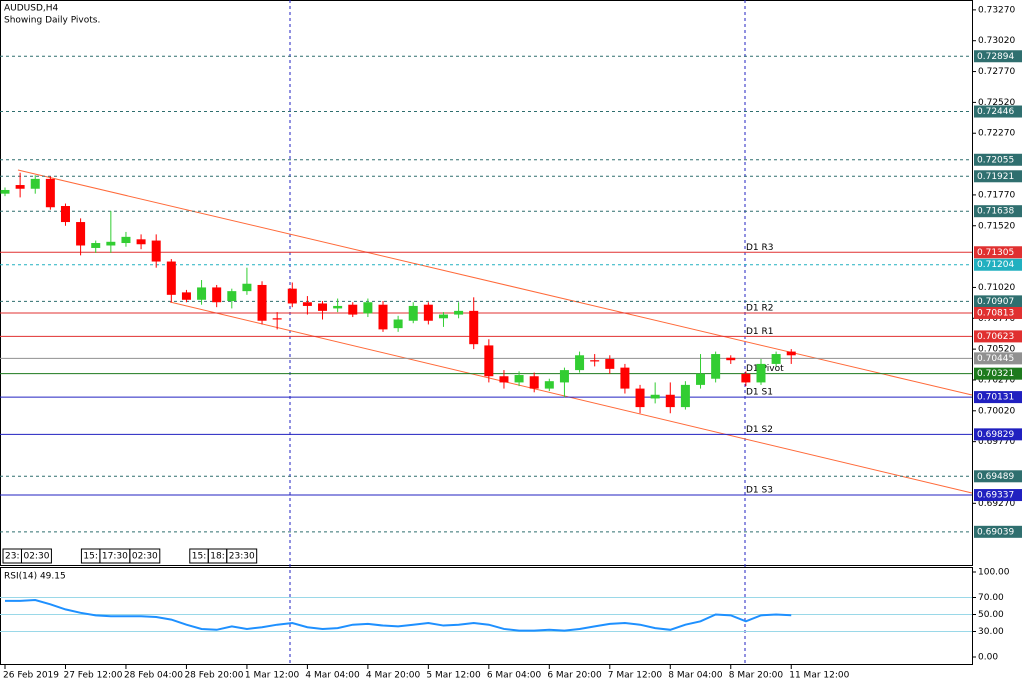 Image resolution: width=1024 pixels, height=683 pixels. Describe the element at coordinates (819, 676) in the screenshot. I see `x-tick-label: 11 Mar 12:00` at that location.